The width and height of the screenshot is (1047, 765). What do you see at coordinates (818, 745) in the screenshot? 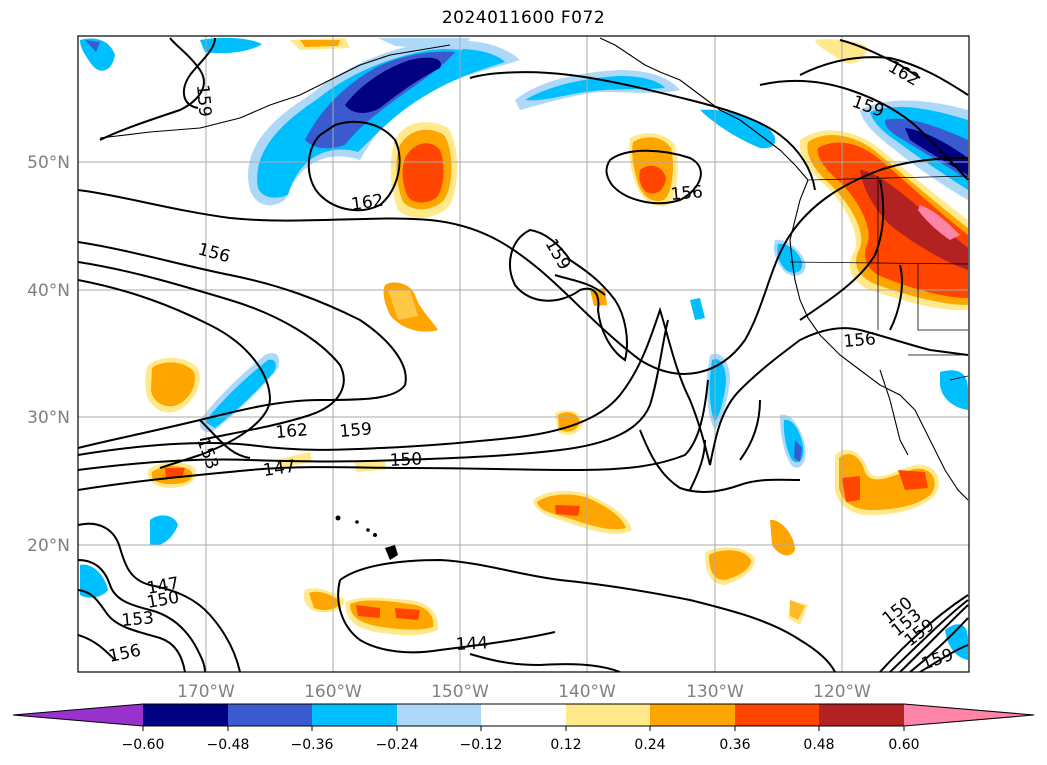
I see `colorbar-tick-label: 0.48` at bounding box center [818, 745].